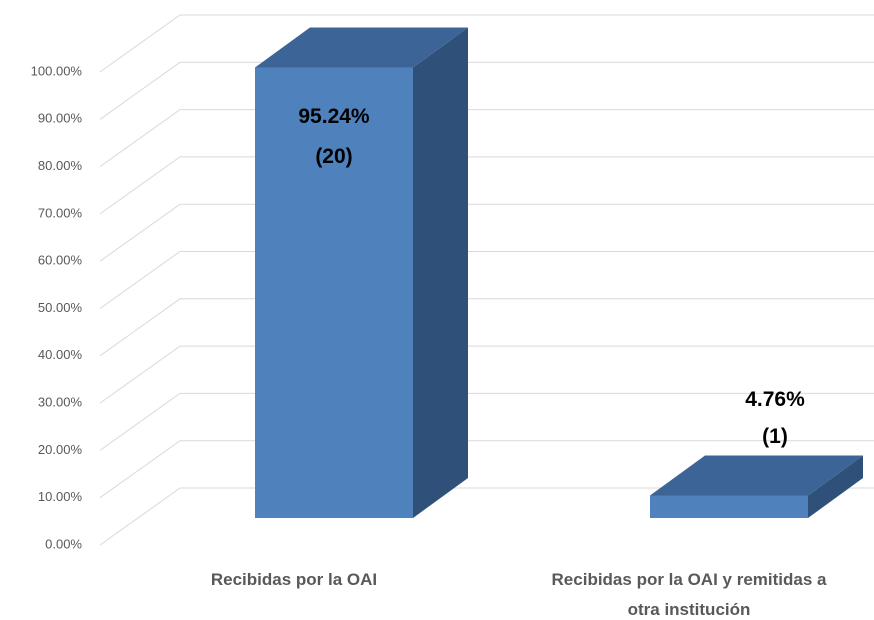 The width and height of the screenshot is (874, 620). What do you see at coordinates (60, 165) in the screenshot?
I see `y-tick-label: 80.00%` at bounding box center [60, 165].